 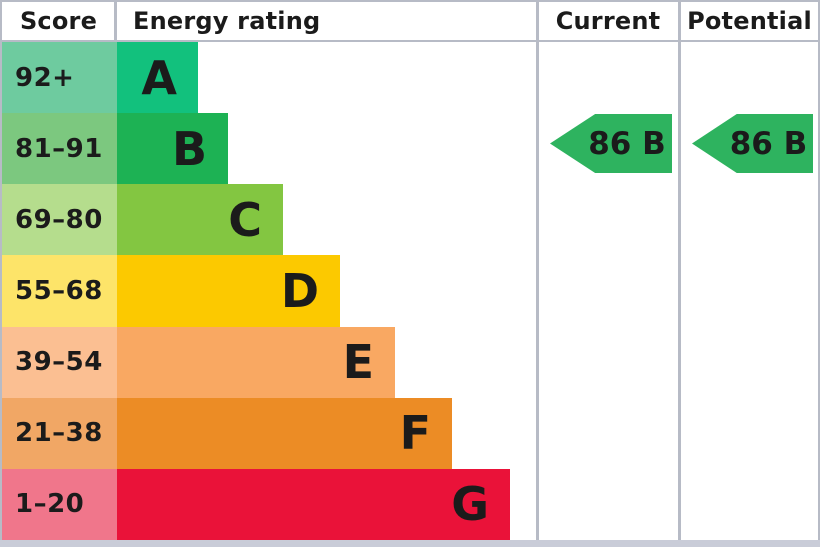 What do you see at coordinates (59, 362) in the screenshot?
I see `score-cell-e: 39–54` at bounding box center [59, 362].